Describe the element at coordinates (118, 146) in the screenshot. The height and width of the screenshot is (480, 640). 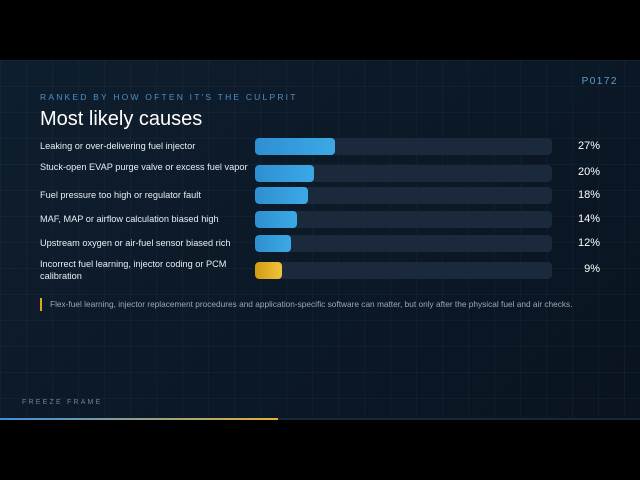
I see `cause-label: Leaking or over-delivering fuel injector` at that location.